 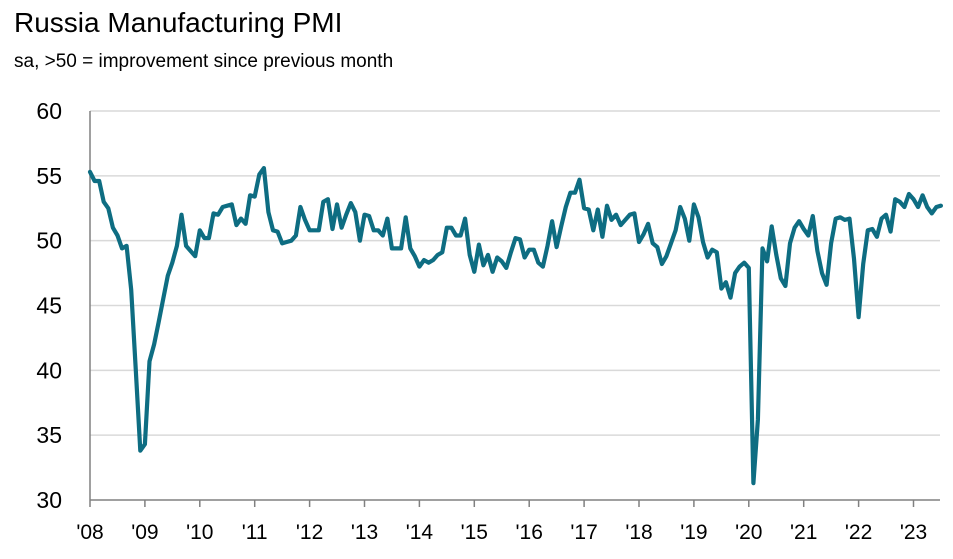 What do you see at coordinates (49, 370) in the screenshot?
I see `y-tick-label: 40` at bounding box center [49, 370].